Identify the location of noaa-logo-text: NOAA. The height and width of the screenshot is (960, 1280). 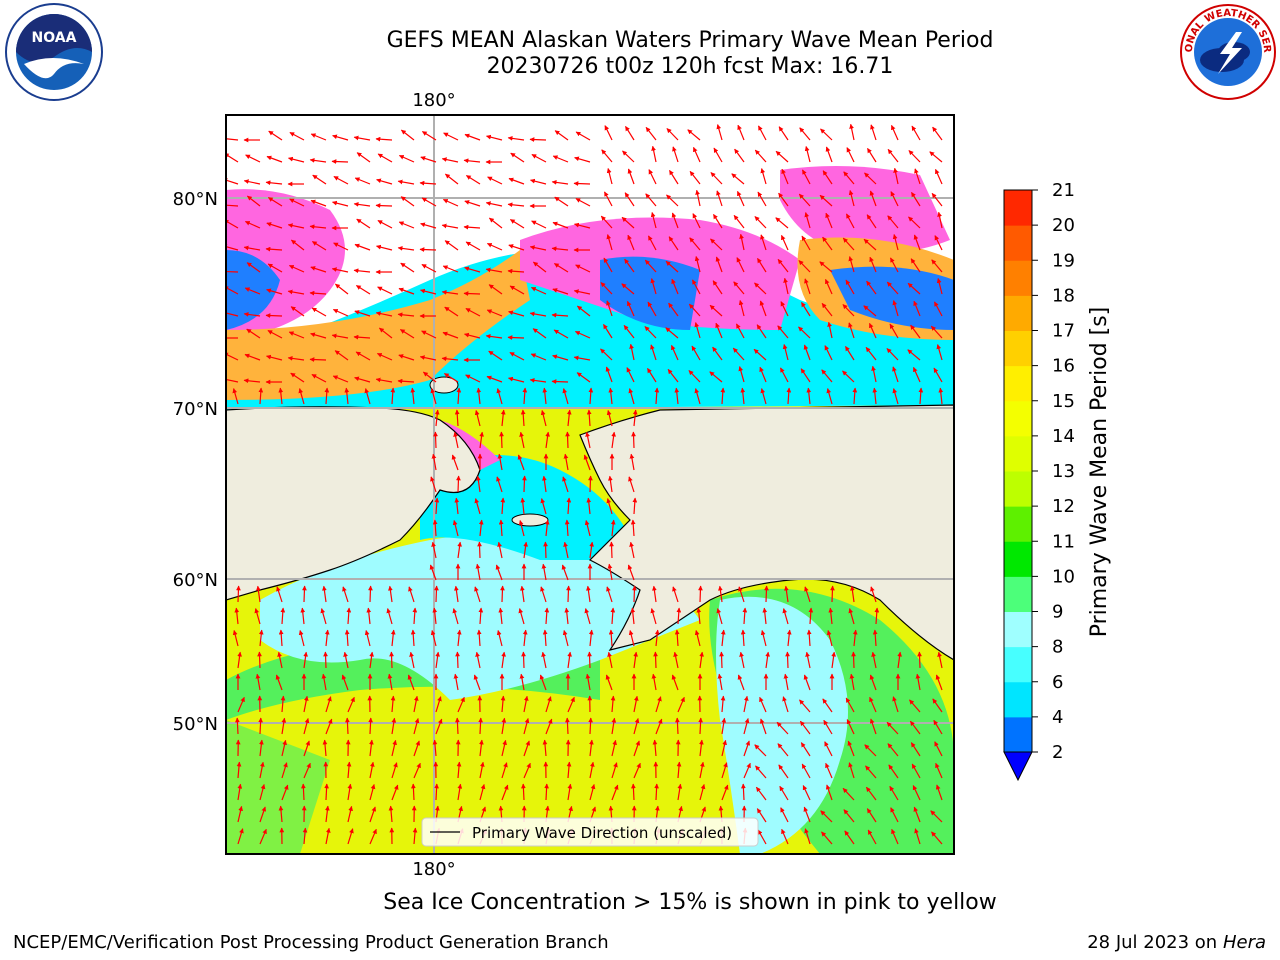
(54, 38).